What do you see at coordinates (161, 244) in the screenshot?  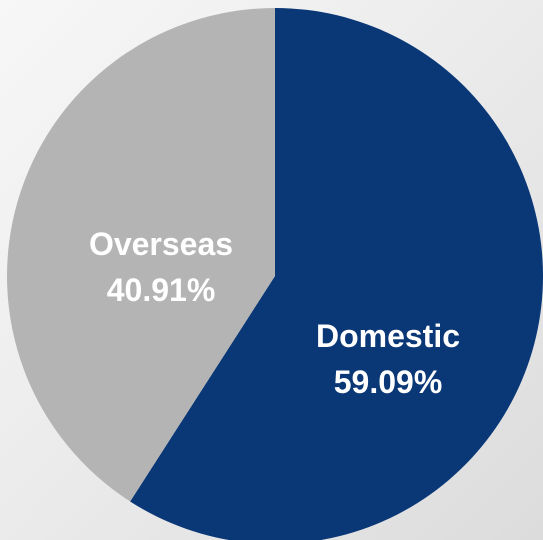 I see `slice-label-overseas: Overseas` at bounding box center [161, 244].